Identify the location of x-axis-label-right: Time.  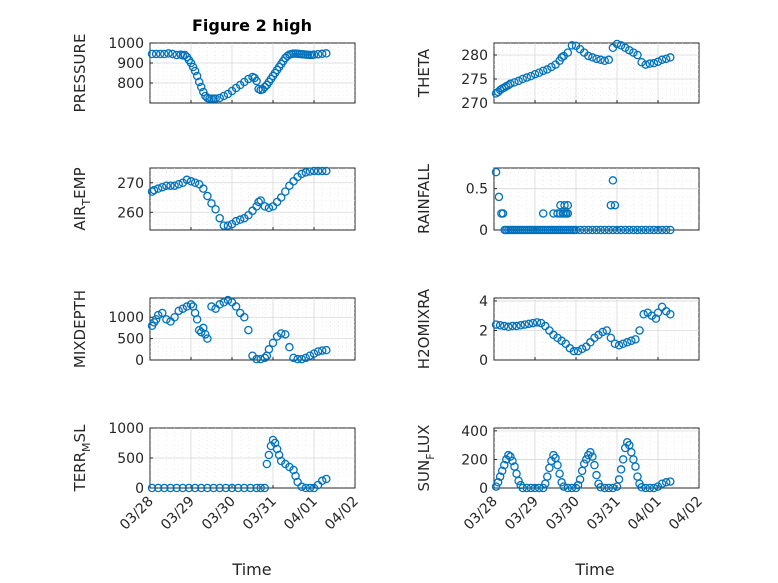
(594, 569).